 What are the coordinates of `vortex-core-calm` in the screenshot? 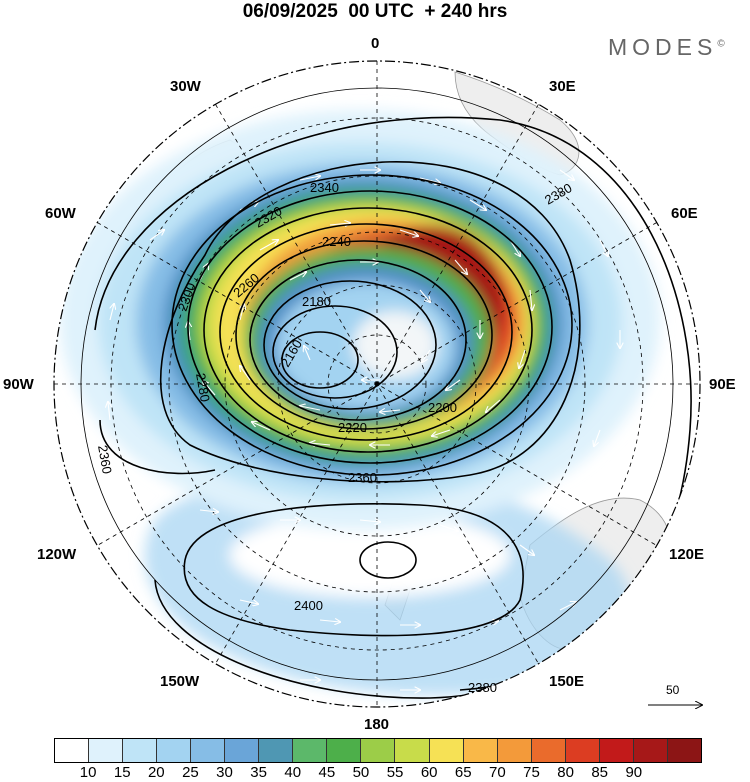 It's located at (395, 345).